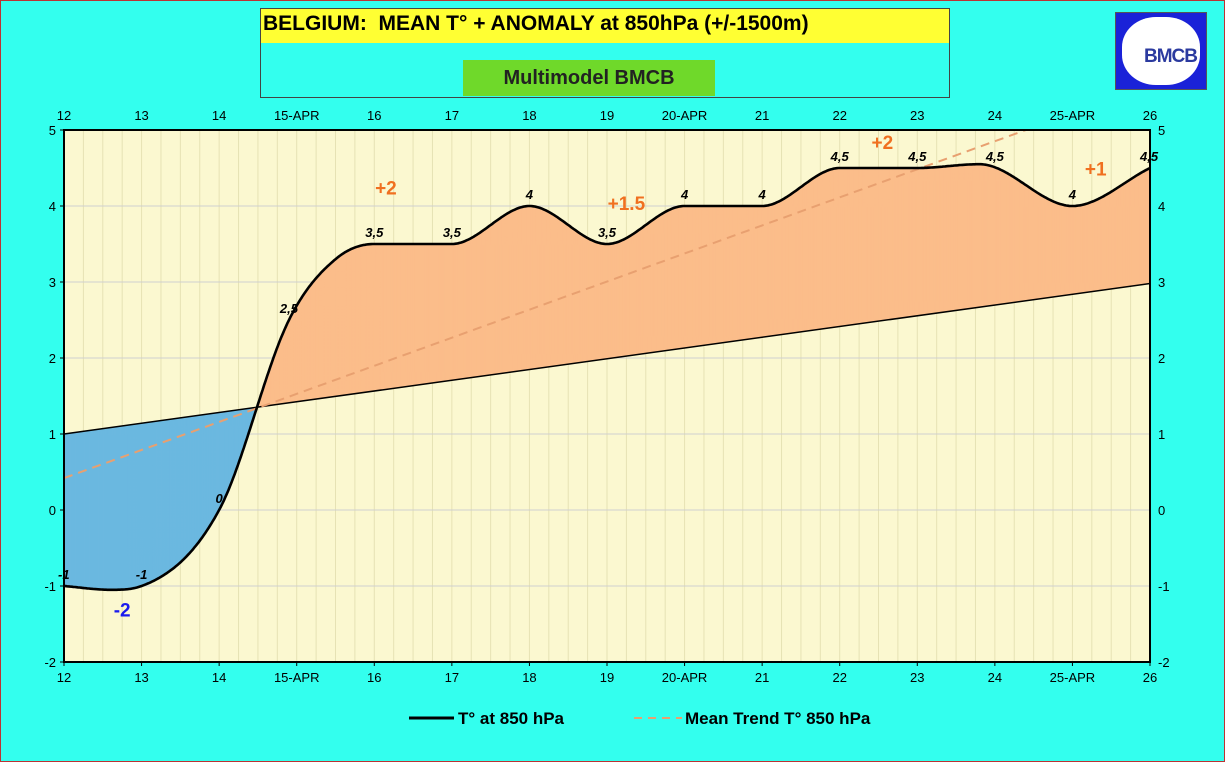 This screenshot has height=762, width=1225. What do you see at coordinates (64, 677) in the screenshot?
I see `x-tick-label-bottom: 12` at bounding box center [64, 677].